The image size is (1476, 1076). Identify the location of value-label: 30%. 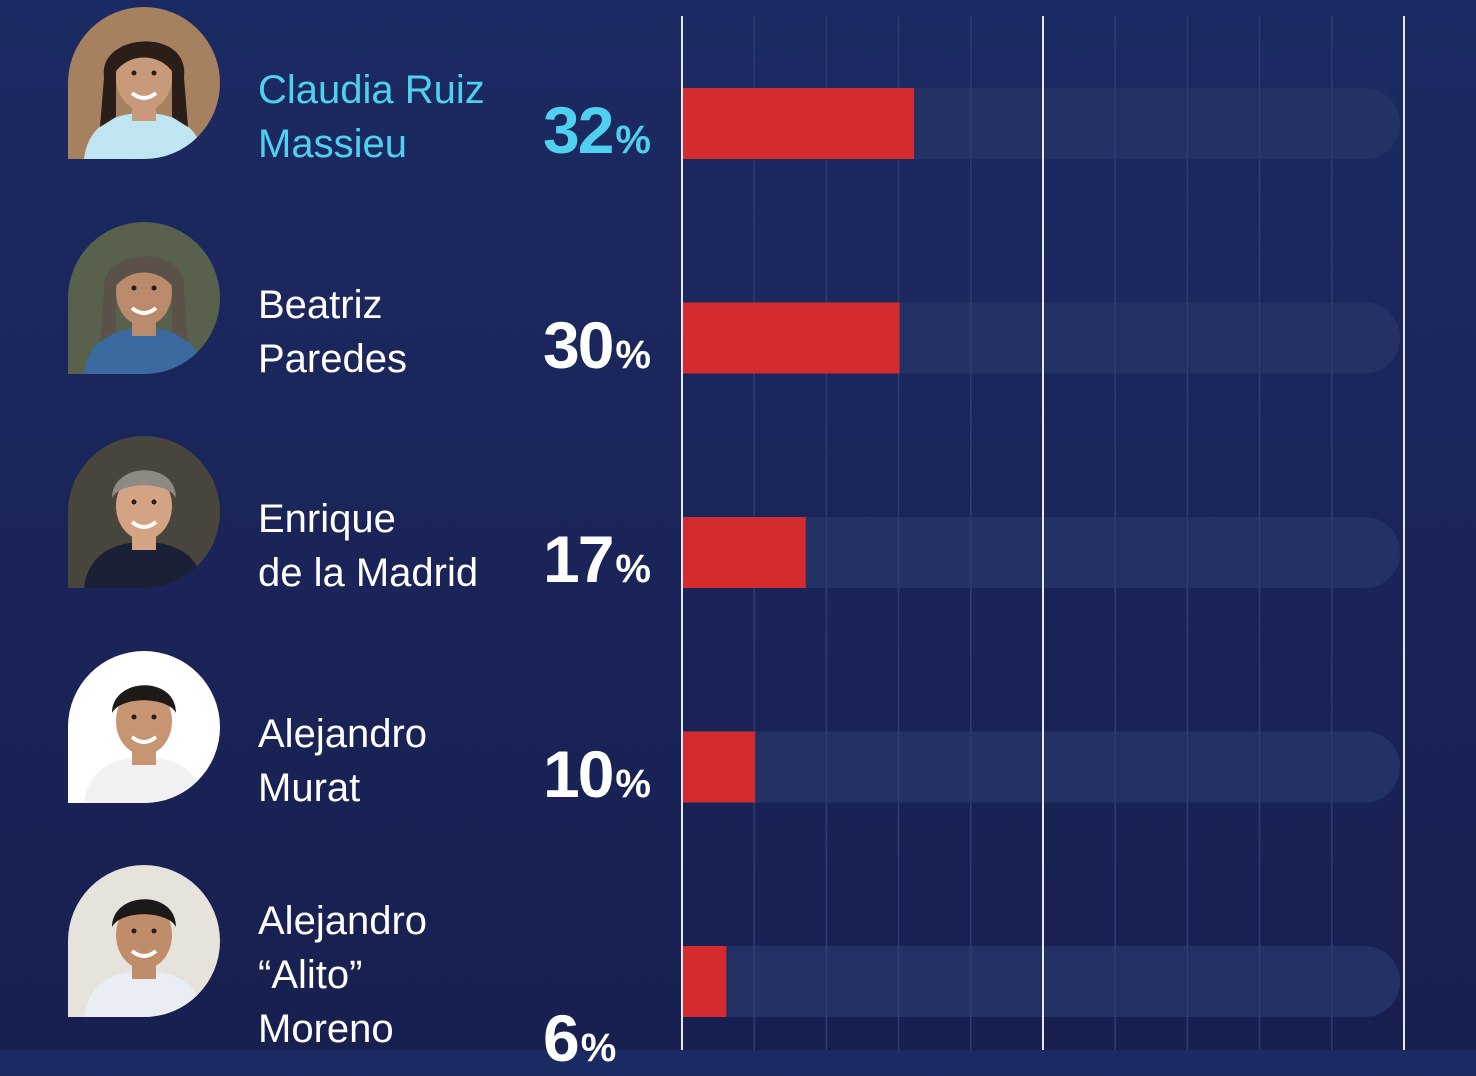
(597, 345).